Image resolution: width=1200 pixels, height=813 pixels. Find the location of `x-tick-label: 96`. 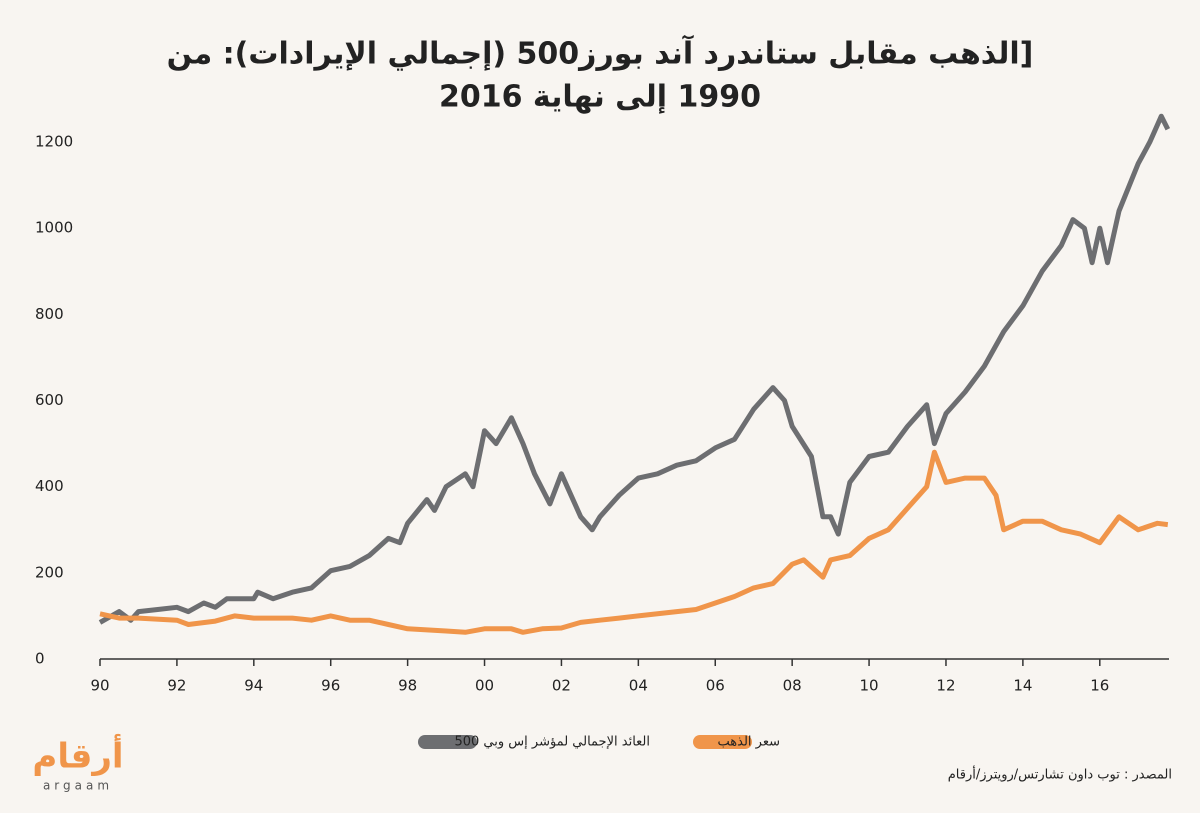

x-tick-label: 96 is located at coordinates (330, 686).